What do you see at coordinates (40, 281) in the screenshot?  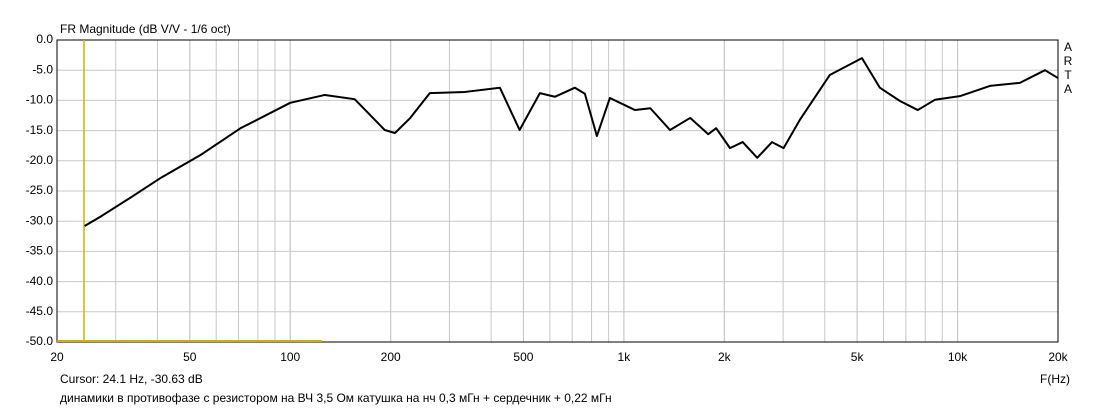 I see `y-tick-label: -40.0` at bounding box center [40, 281].